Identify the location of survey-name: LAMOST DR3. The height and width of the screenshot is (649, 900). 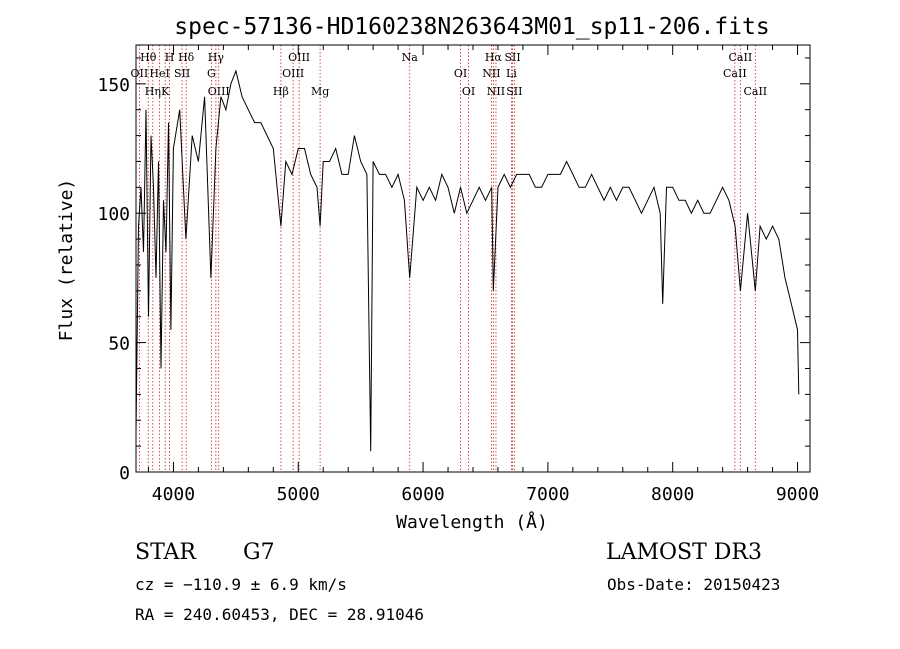
(684, 552).